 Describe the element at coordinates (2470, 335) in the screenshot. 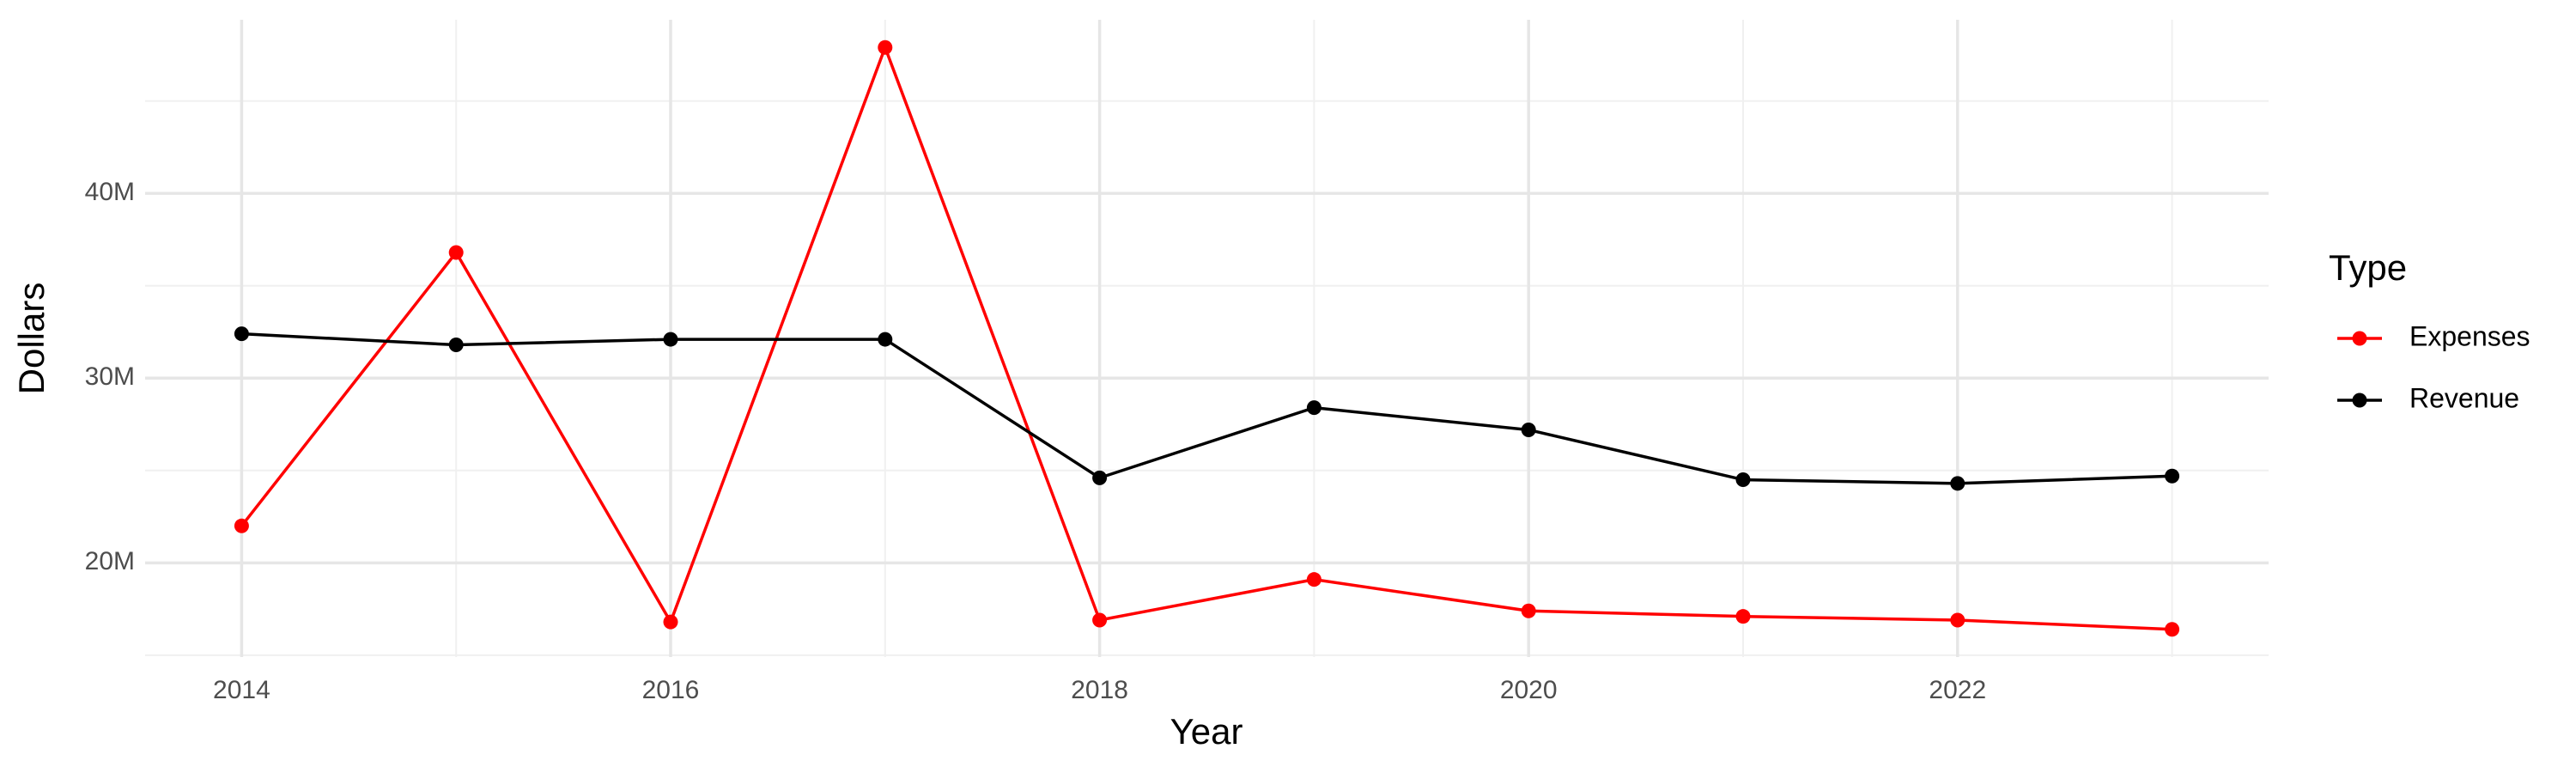

I see `legend-label: Expenses` at that location.